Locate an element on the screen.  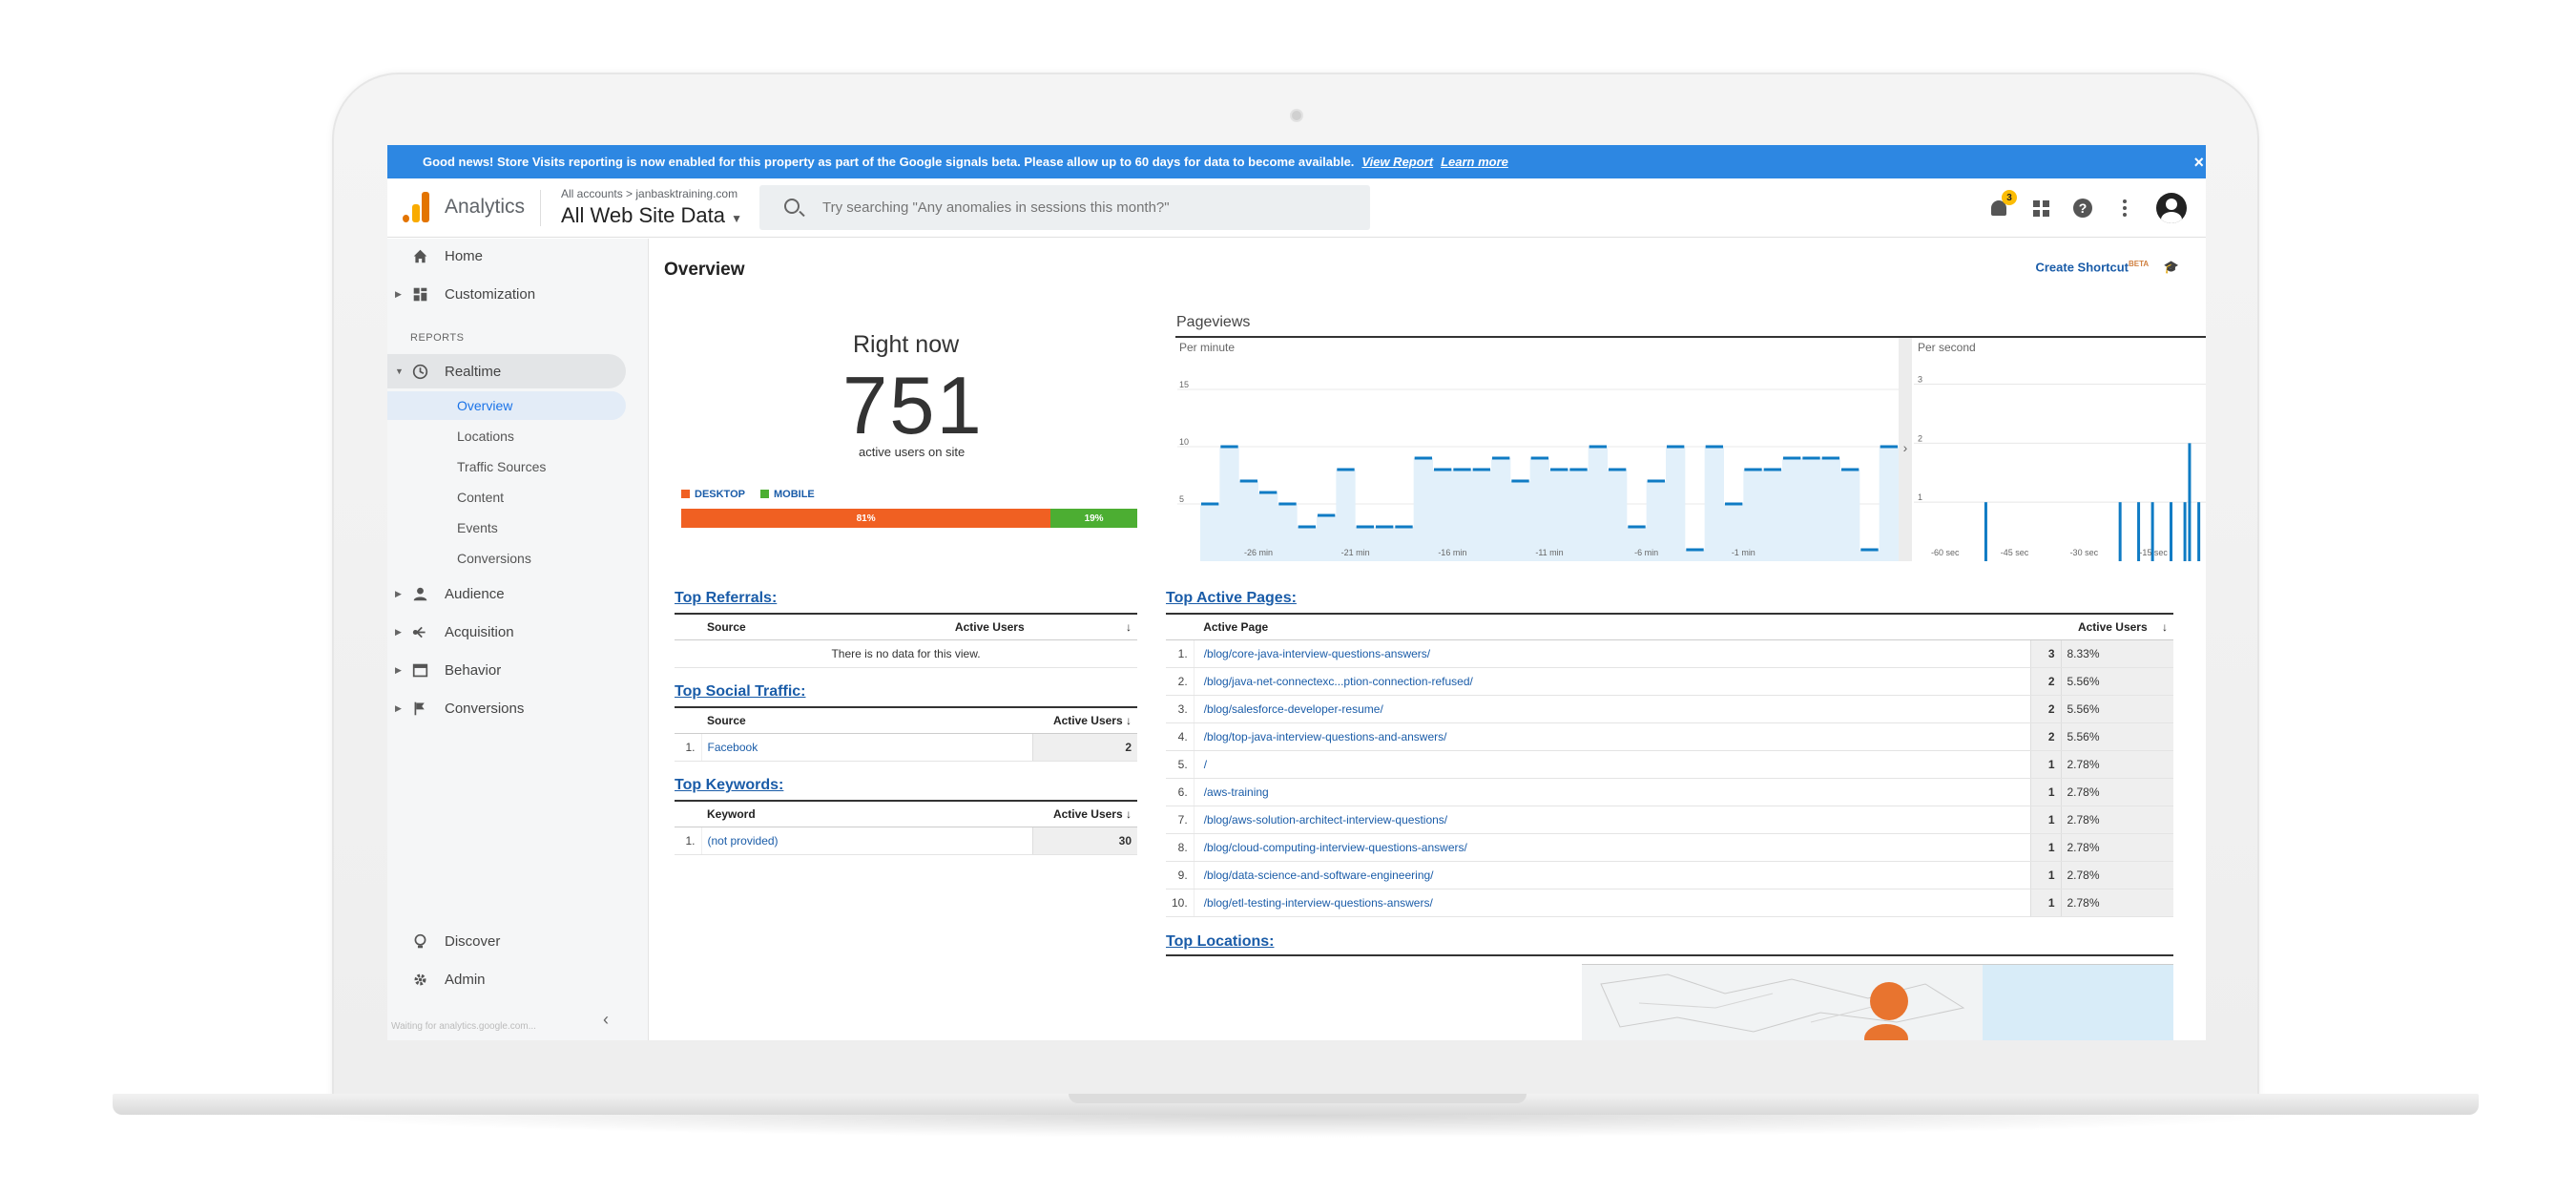
header-divider is located at coordinates (540, 208).